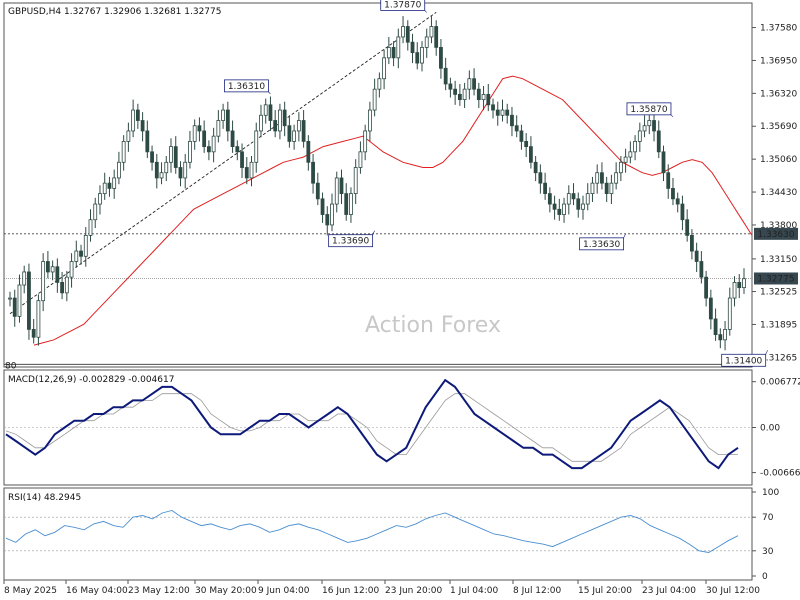  What do you see at coordinates (11, 366) in the screenshot?
I see `left-edge-label: 80` at bounding box center [11, 366].